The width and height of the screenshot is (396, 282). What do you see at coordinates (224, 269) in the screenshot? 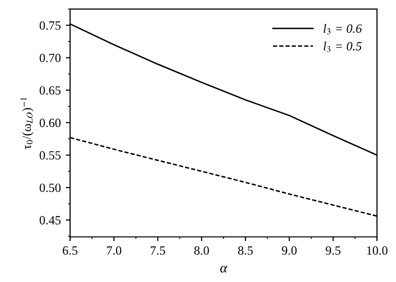
I see `x-axis-title: α` at bounding box center [224, 269].